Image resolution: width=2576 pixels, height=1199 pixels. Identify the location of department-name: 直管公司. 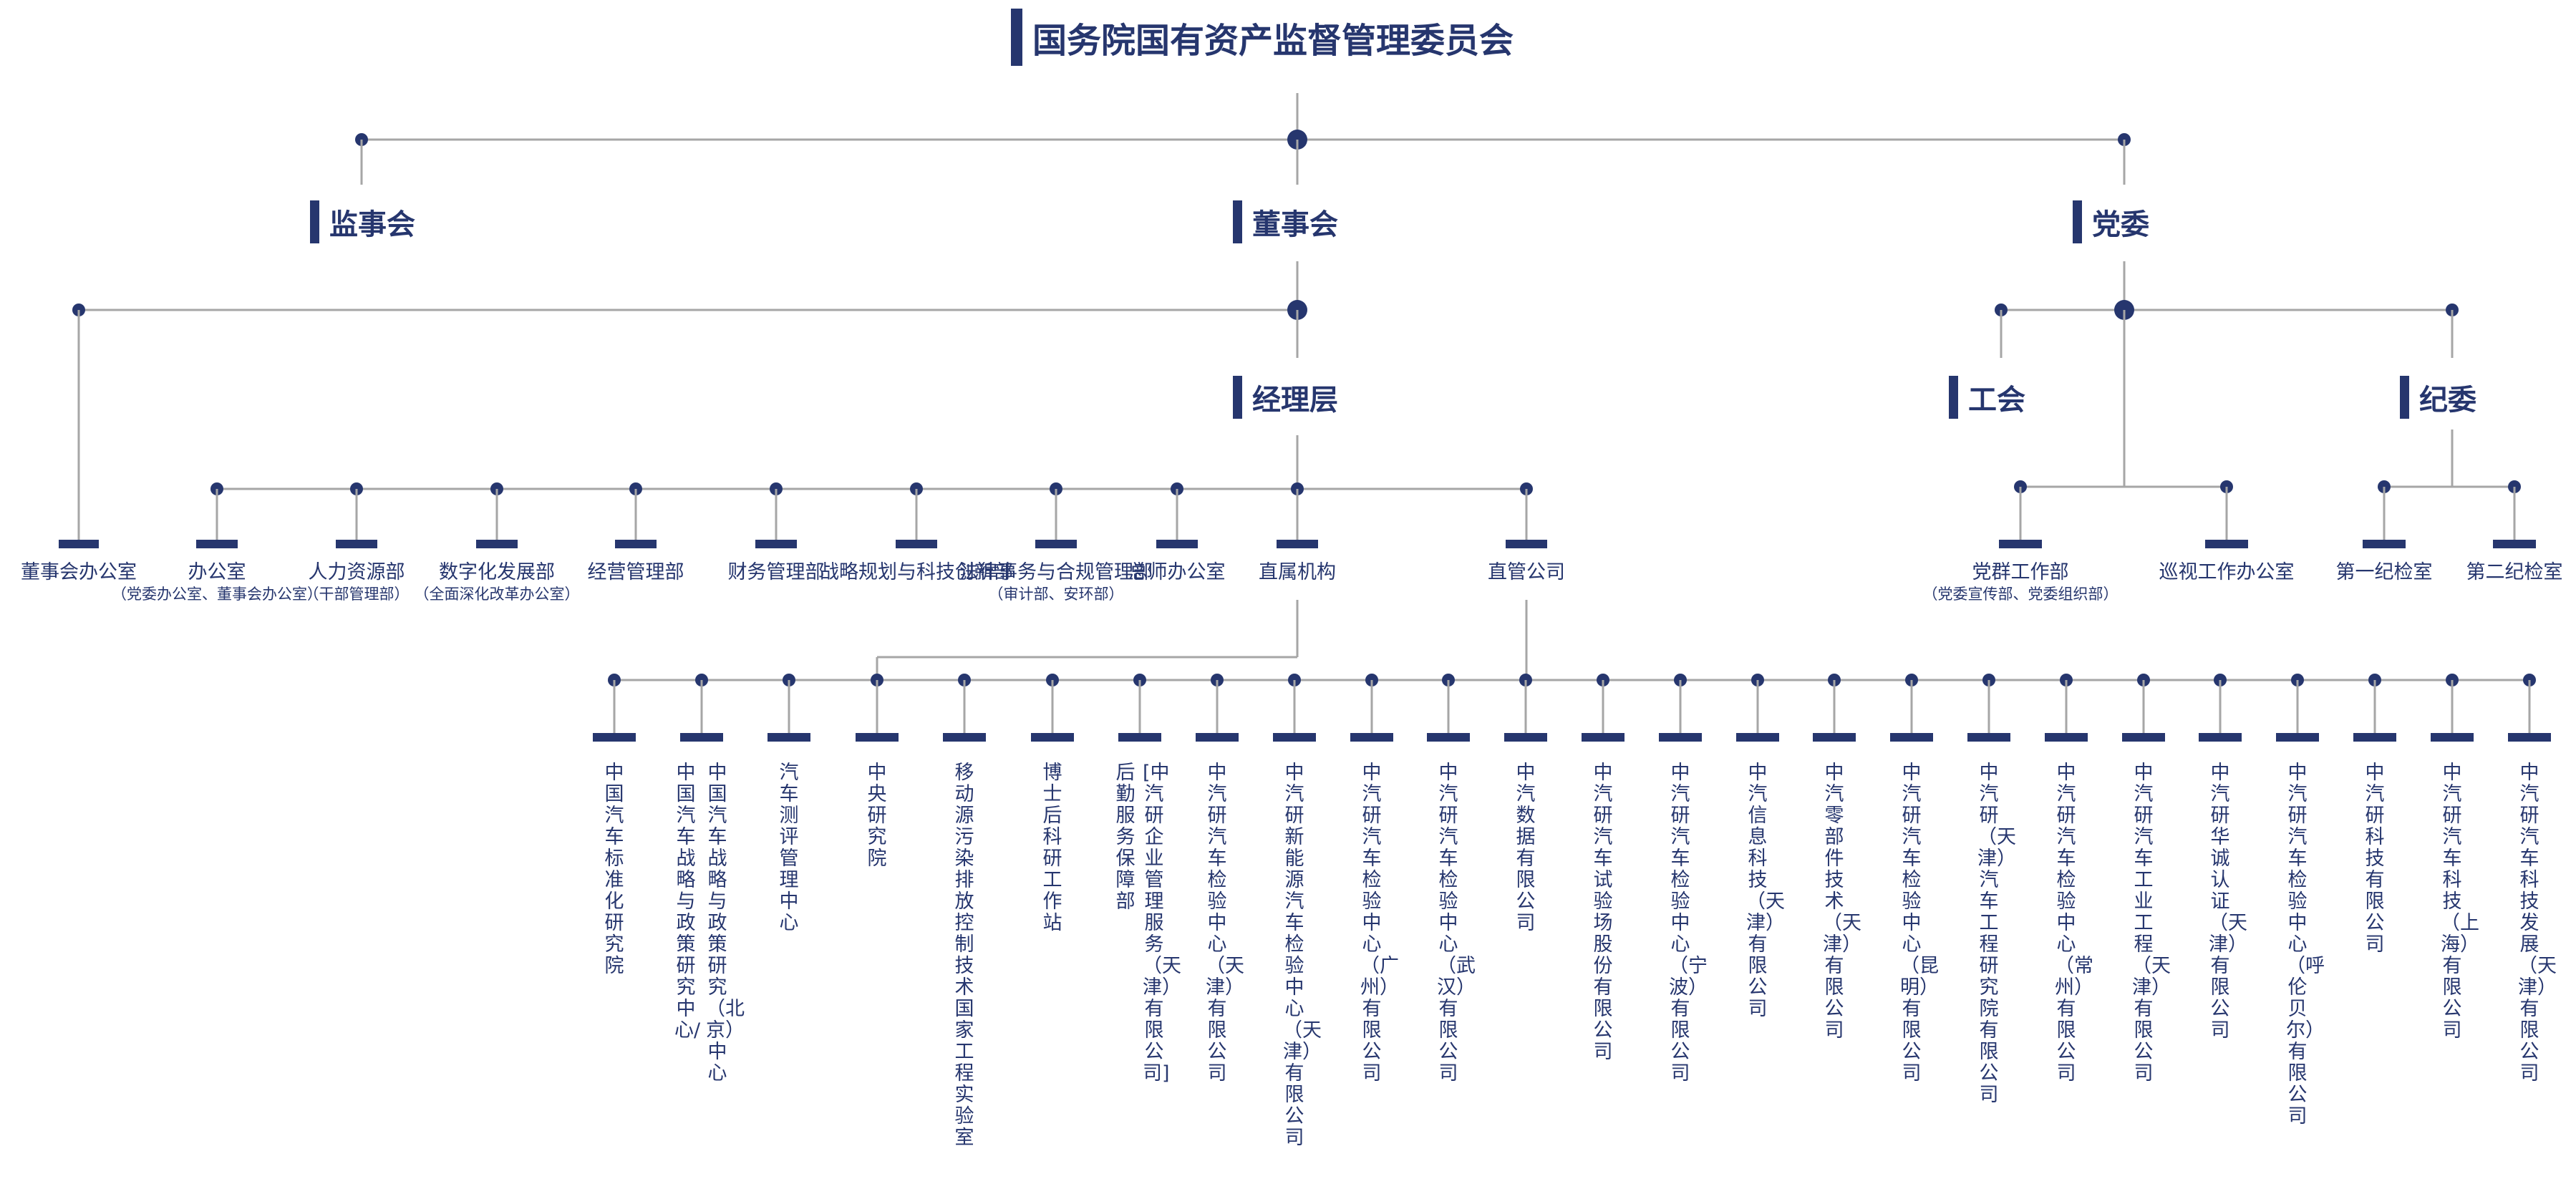
(1527, 572).